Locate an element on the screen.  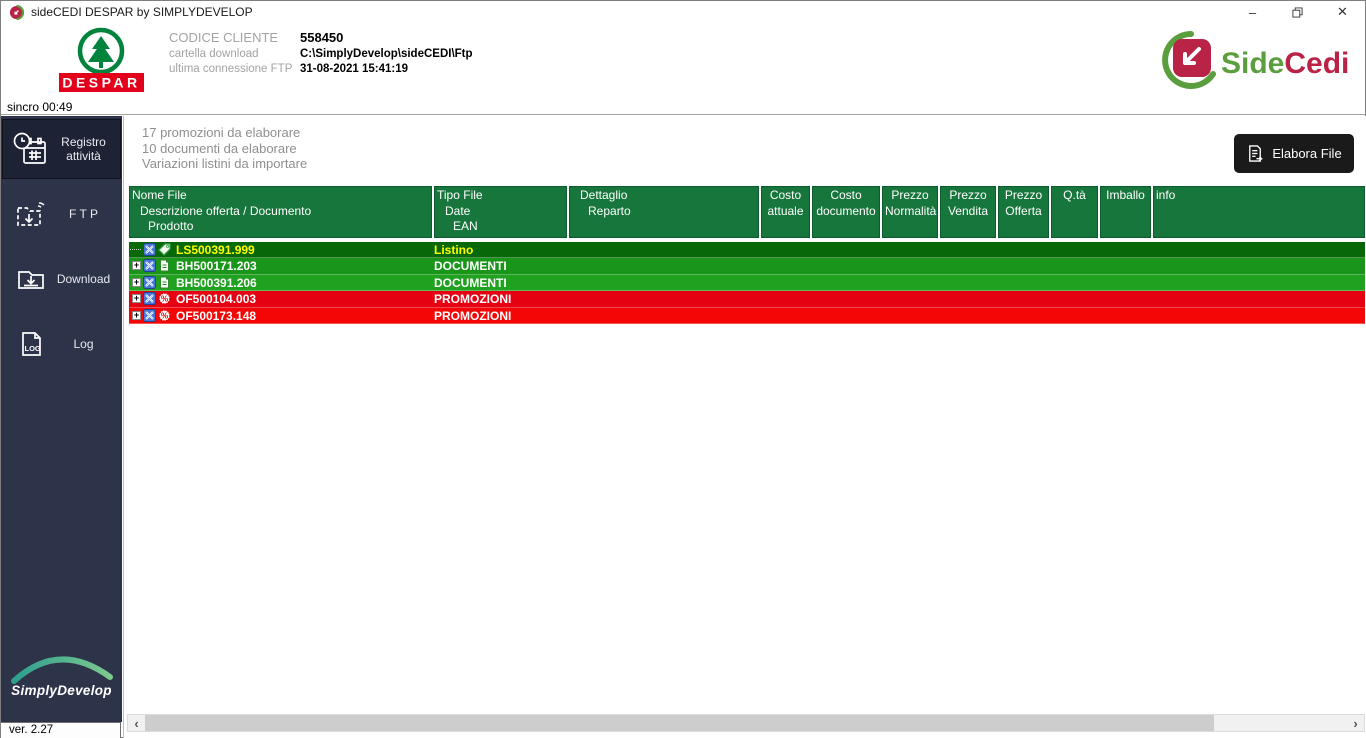
window-controls: – ✕ is located at coordinates (1297, 12).